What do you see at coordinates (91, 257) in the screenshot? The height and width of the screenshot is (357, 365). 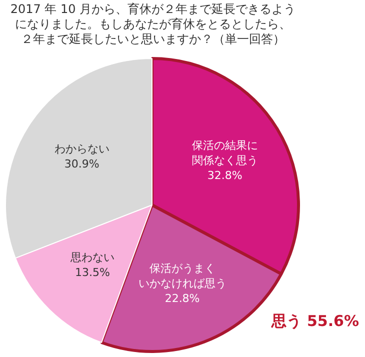 I see `slice-label: 思わない` at bounding box center [91, 257].